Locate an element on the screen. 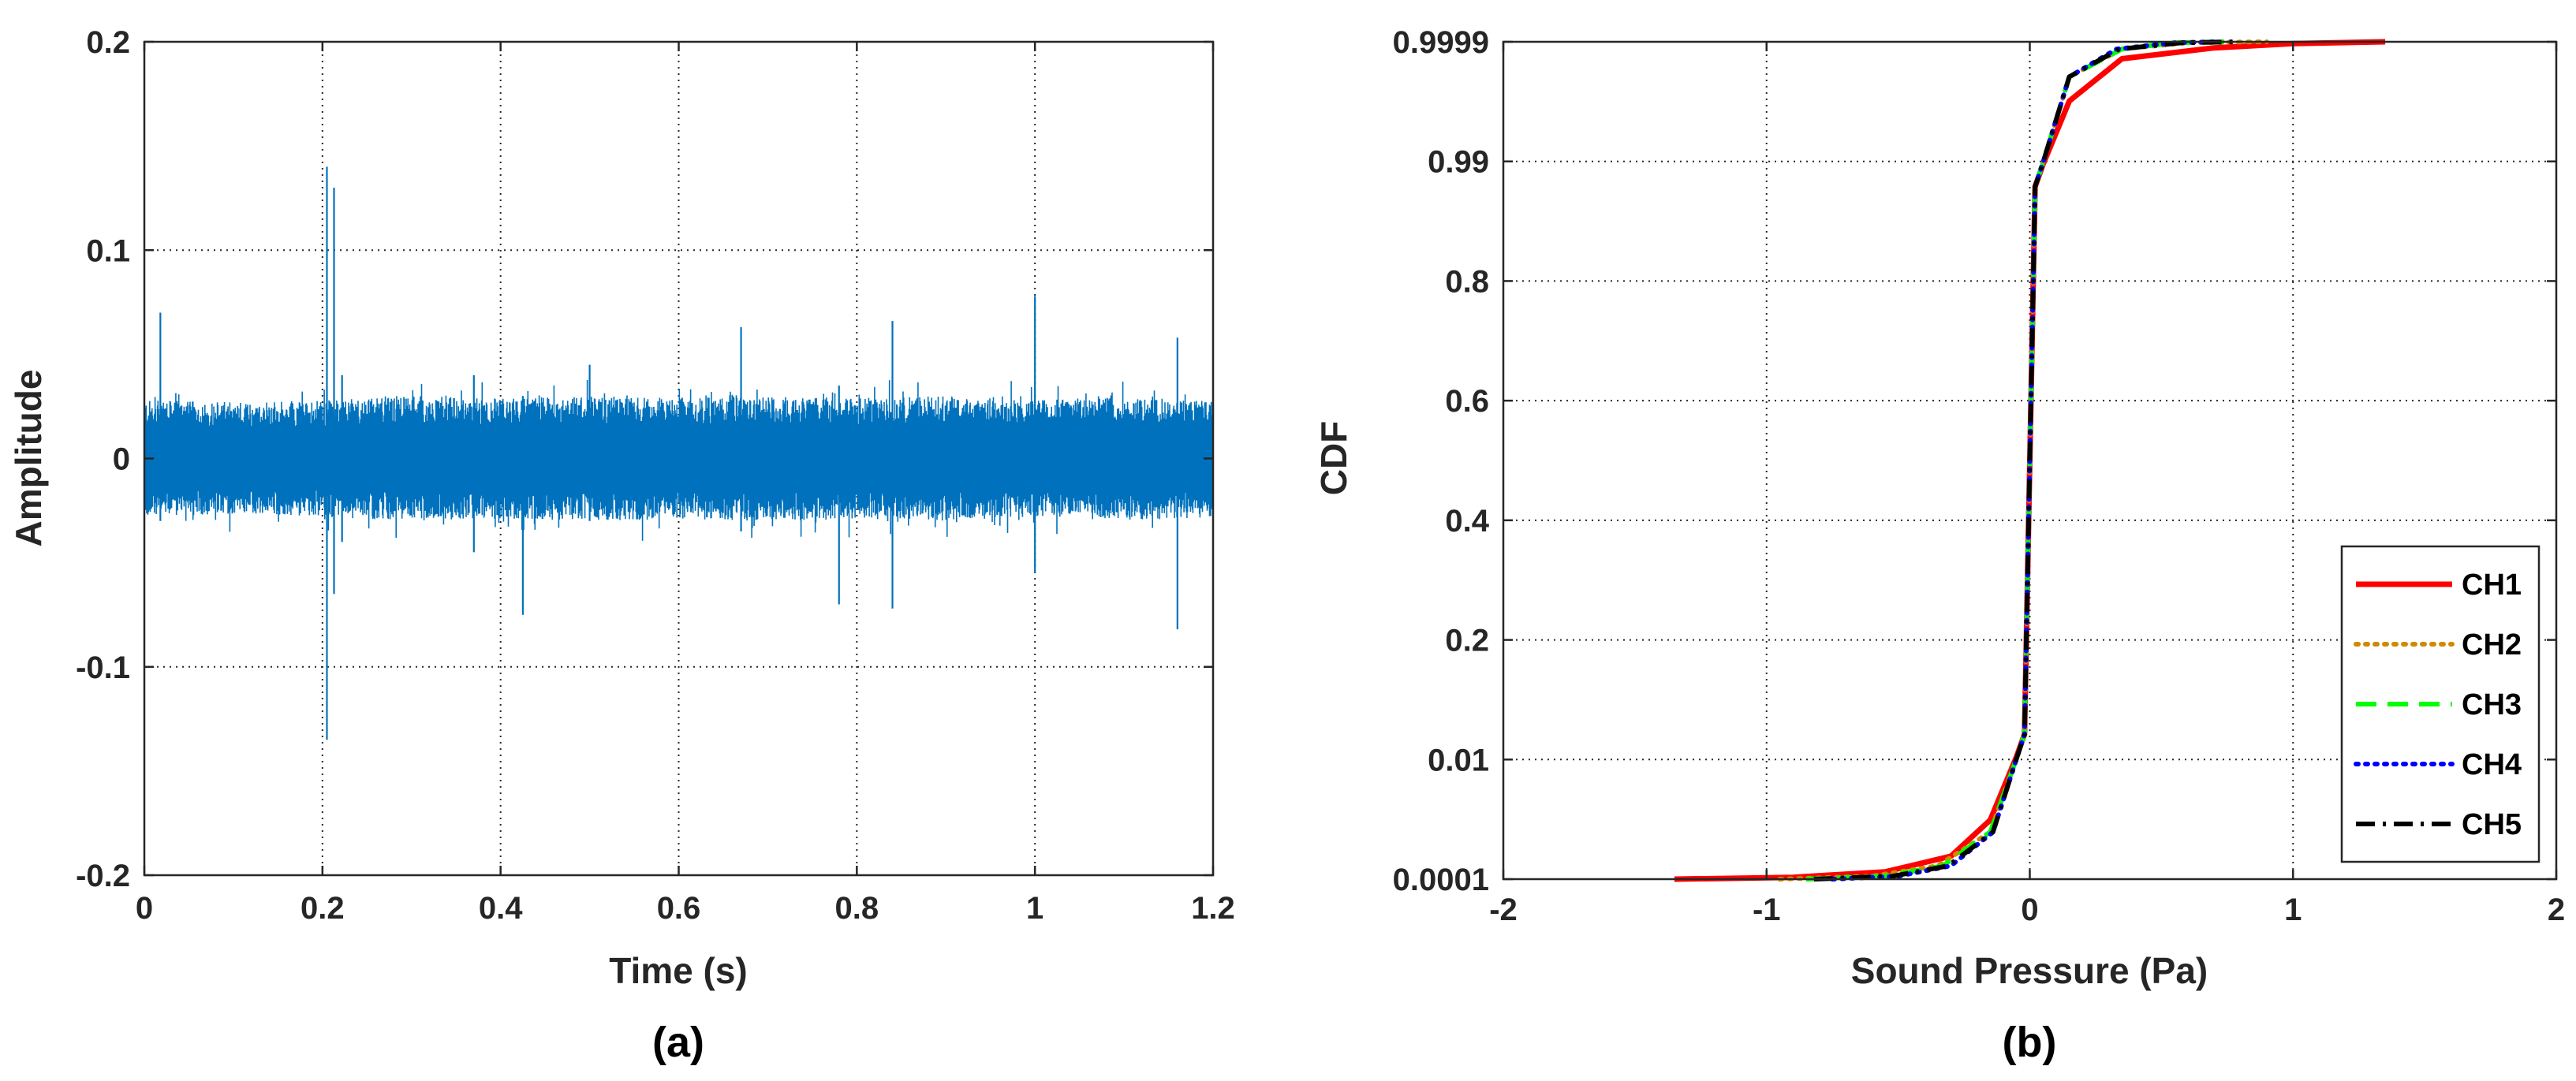 The image size is (2576, 1081). panel-b-ytick-label: 0.0001 is located at coordinates (1441, 880).